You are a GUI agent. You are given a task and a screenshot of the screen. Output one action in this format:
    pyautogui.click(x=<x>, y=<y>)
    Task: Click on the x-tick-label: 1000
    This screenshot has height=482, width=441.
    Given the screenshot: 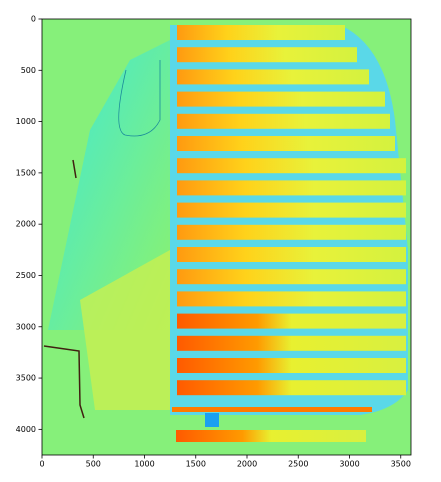 What is the action you would take?
    pyautogui.click(x=144, y=464)
    